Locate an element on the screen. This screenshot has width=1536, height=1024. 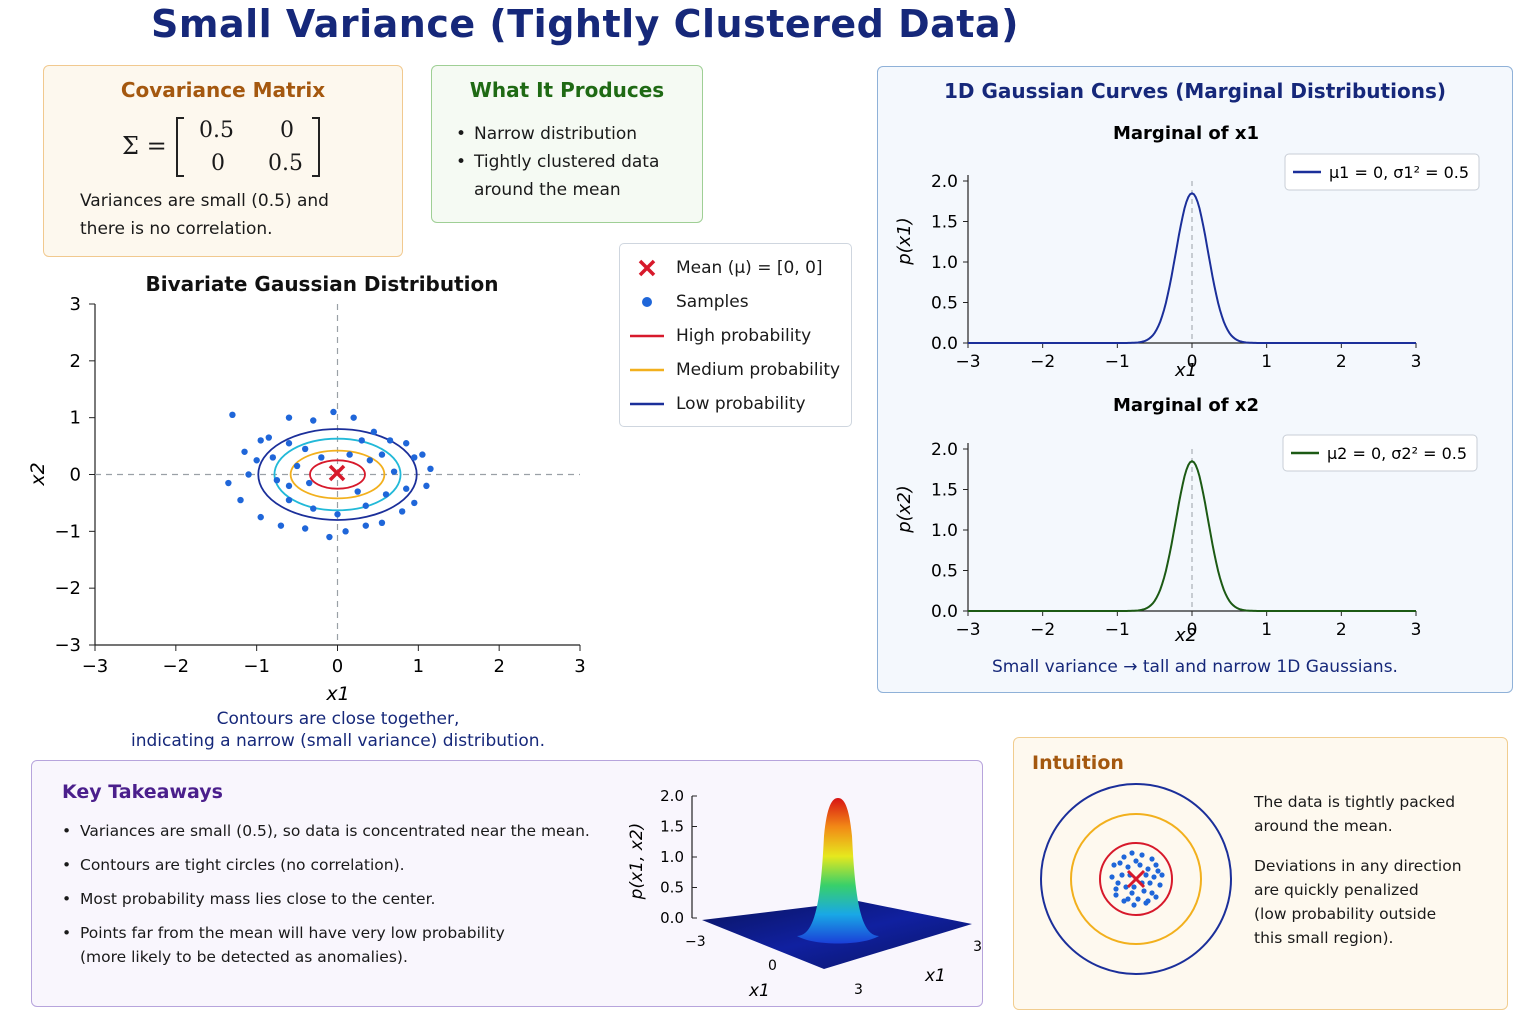
marginal-curve is located at coordinates (1192, 535).